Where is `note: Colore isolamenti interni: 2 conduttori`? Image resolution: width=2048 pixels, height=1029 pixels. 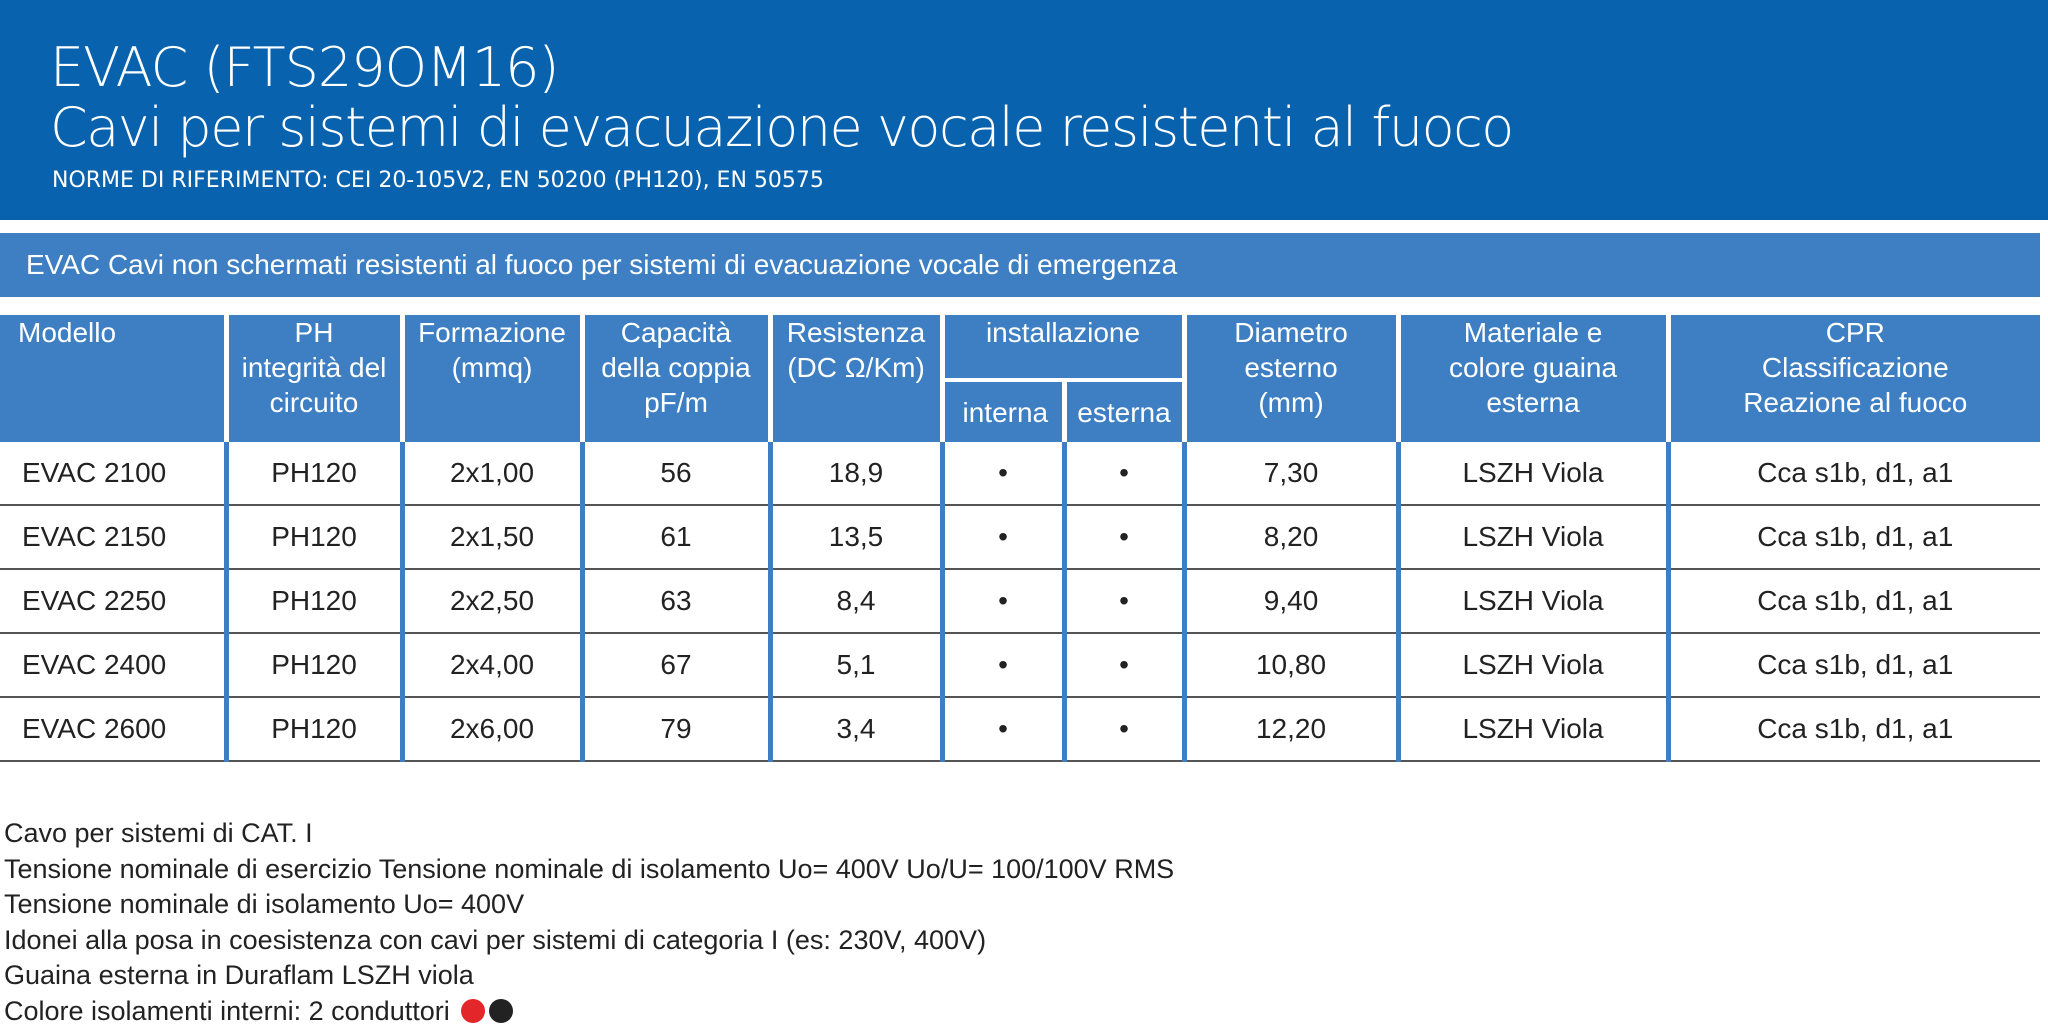 note: Colore isolamenti interni: 2 conduttori is located at coordinates (589, 1011).